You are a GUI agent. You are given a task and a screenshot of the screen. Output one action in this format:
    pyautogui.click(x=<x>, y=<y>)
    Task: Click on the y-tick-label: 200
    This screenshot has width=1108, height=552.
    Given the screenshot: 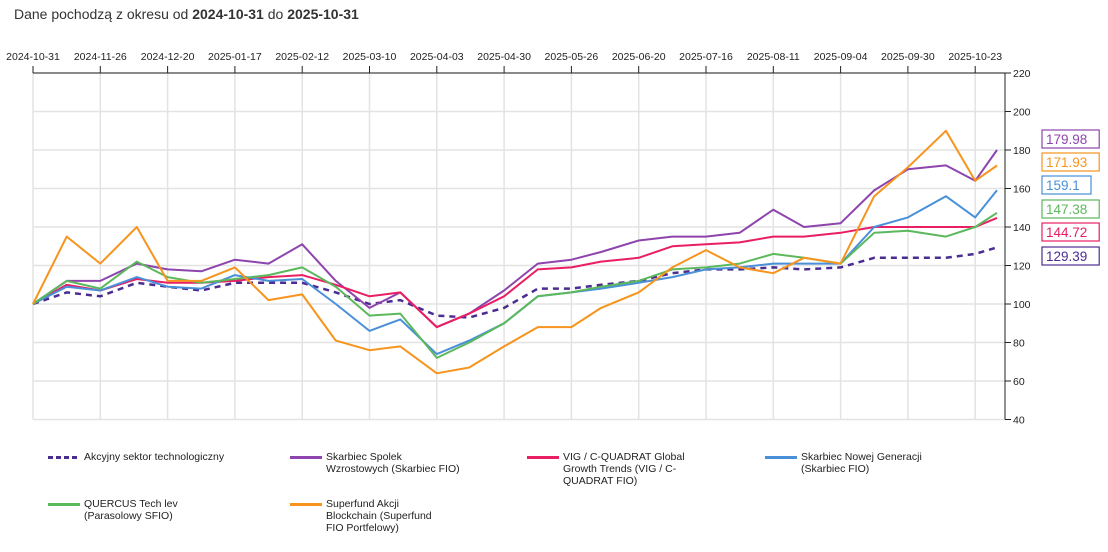 What is the action you would take?
    pyautogui.click(x=1022, y=113)
    